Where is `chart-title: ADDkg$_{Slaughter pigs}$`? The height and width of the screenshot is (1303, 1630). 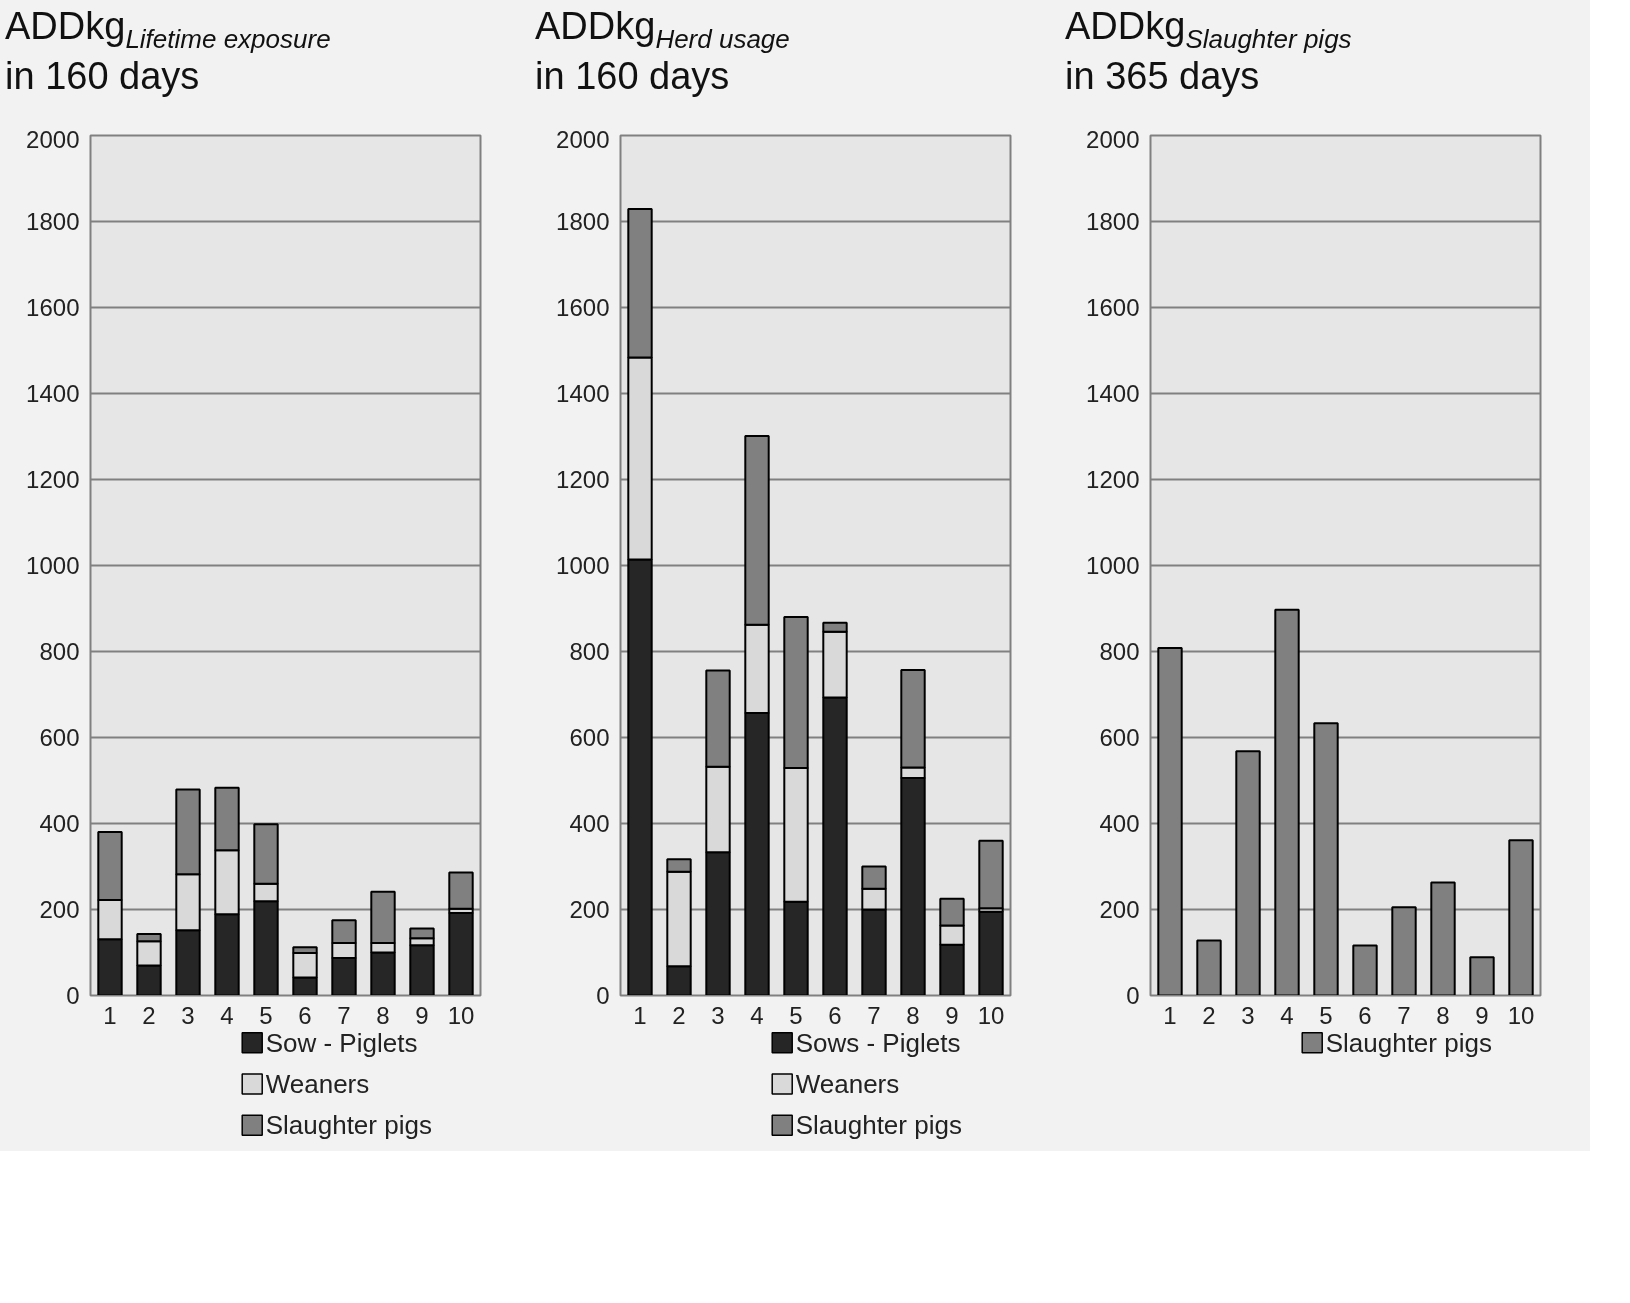
chart-title: ADDkg$_{Slaughter pigs}$ is located at coordinates (1208, 29).